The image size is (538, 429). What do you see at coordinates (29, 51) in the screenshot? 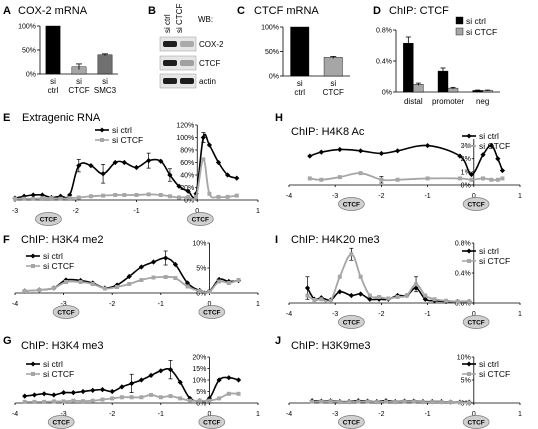
I see `y-tick-label: 50%` at bounding box center [29, 51].